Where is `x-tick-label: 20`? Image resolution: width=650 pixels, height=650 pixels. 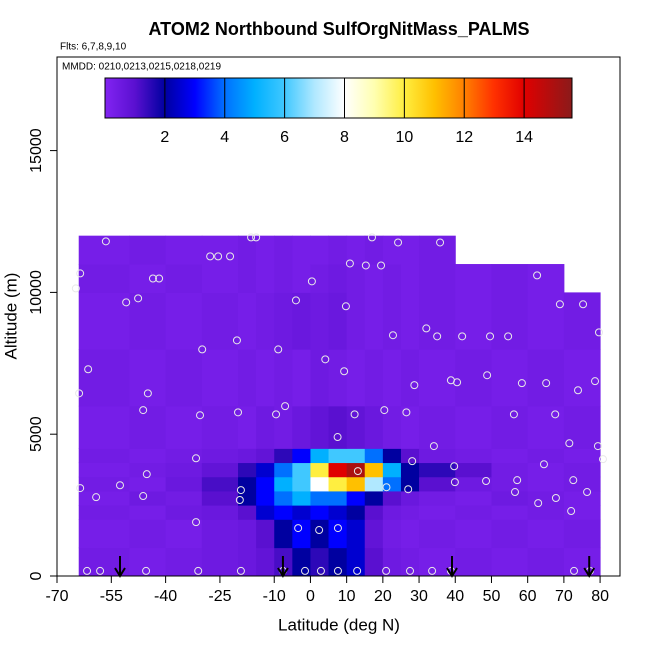
x-tick-label: 20 is located at coordinates (383, 596).